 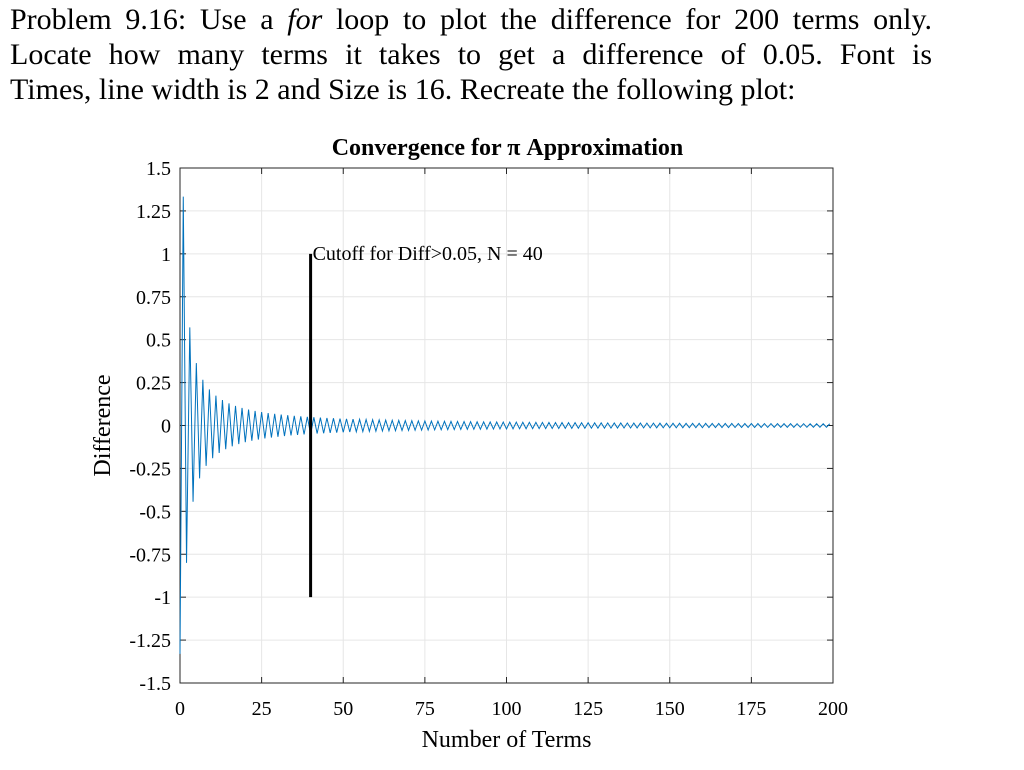 I want to click on y-tick-label: -0.75, so click(x=150, y=555).